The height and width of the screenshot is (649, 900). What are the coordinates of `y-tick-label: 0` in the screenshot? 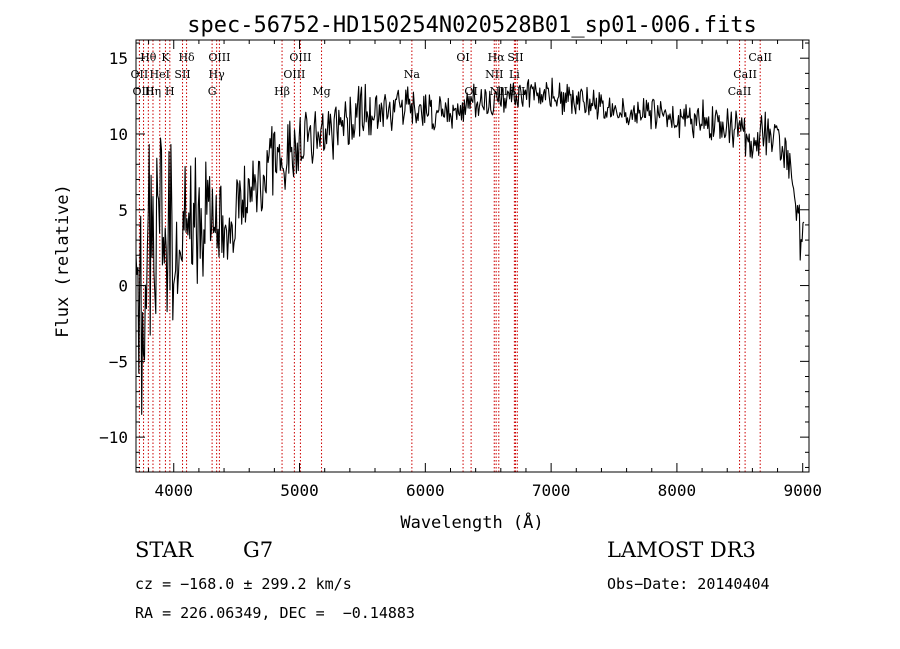 It's located at (123, 286).